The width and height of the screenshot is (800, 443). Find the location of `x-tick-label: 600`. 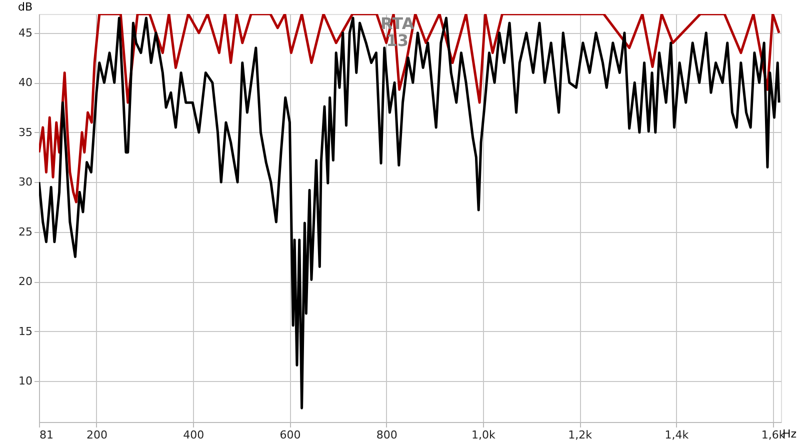

x-tick-label: 600 is located at coordinates (290, 435).